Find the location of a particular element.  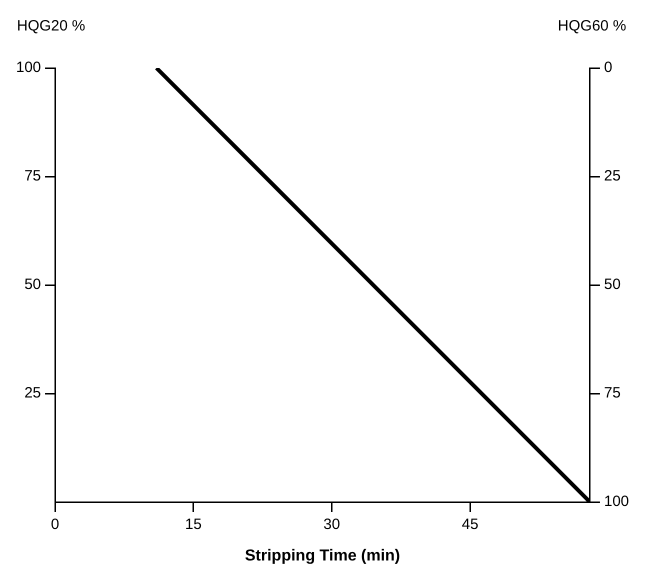

y2-tick-label: 25 is located at coordinates (612, 176).